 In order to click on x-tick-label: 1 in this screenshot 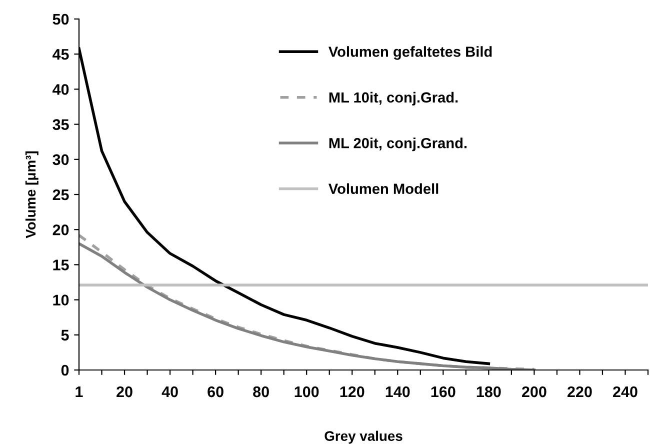, I will do `click(79, 392)`.